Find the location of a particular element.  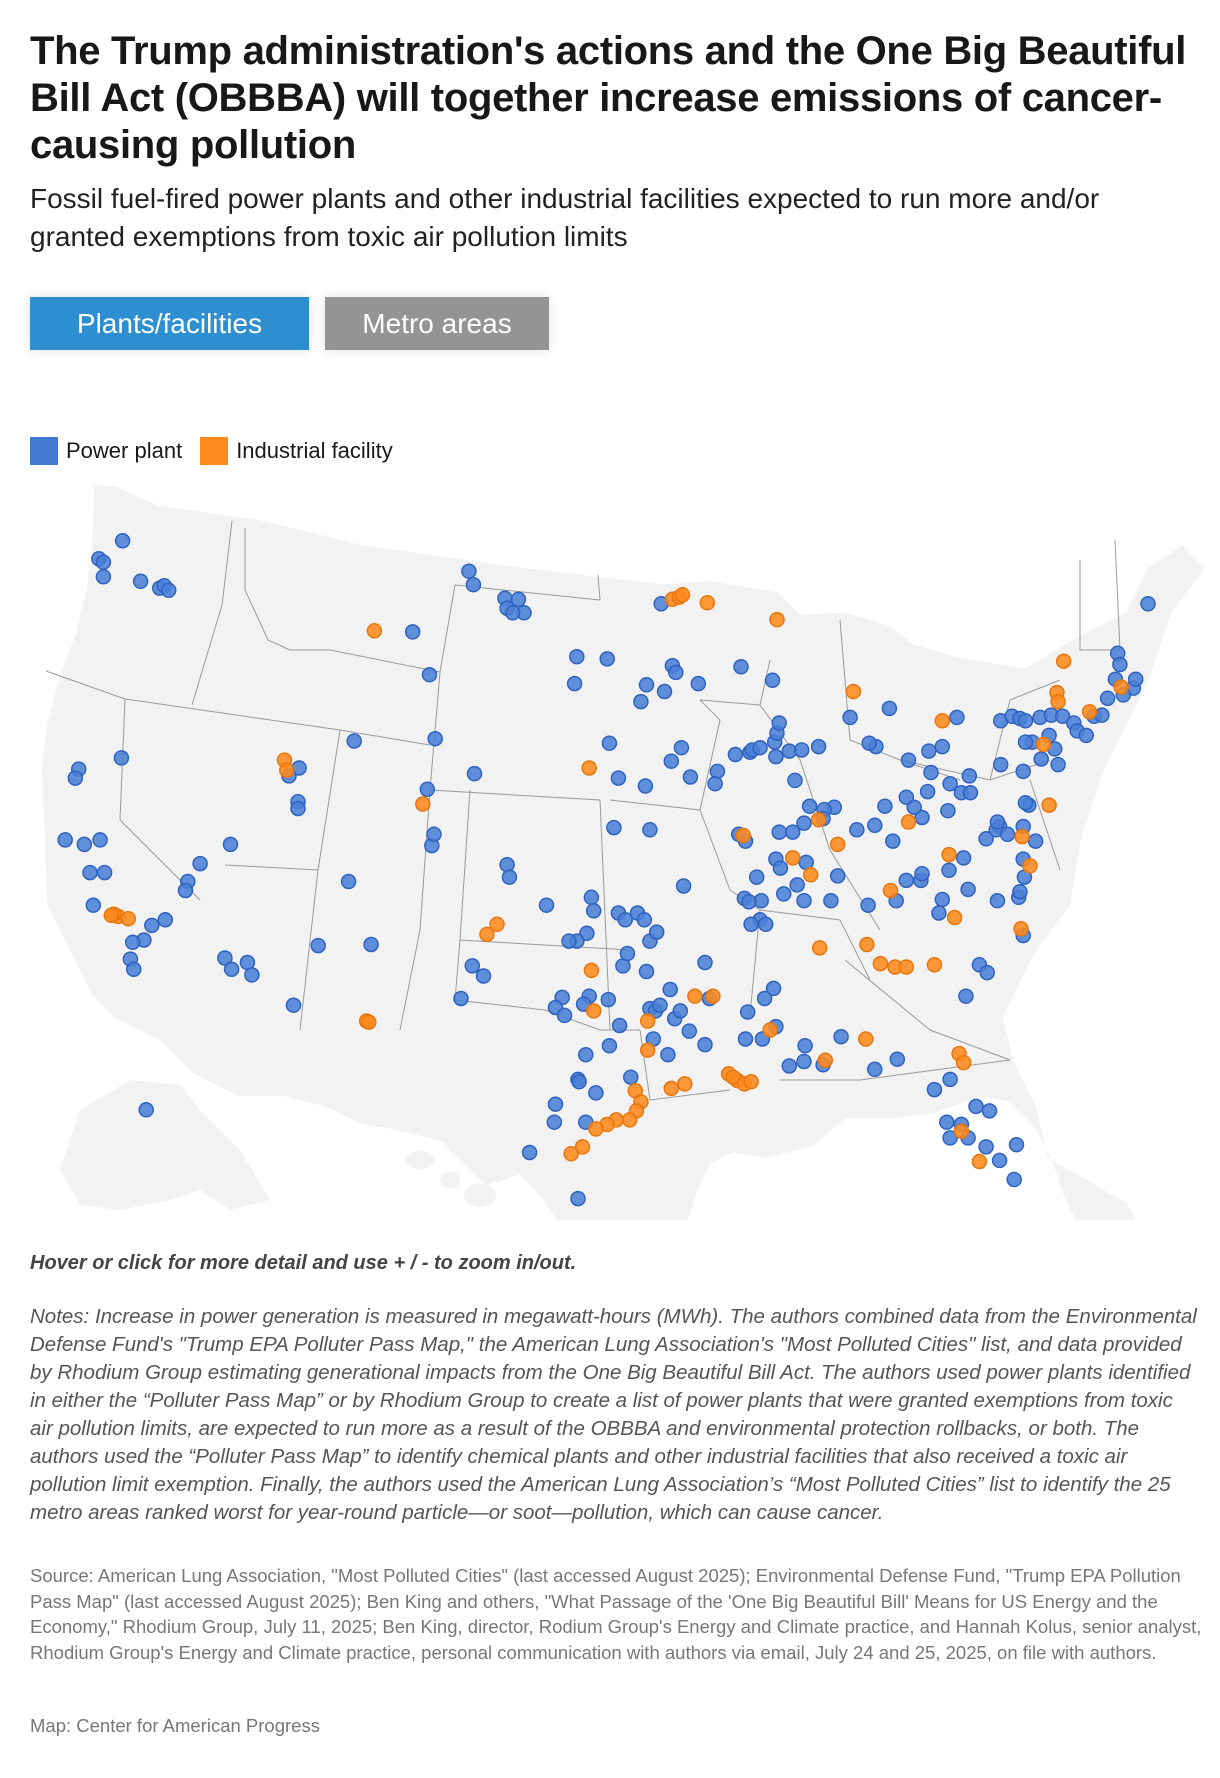

legend-item-industrial-facility: Industrial facility is located at coordinates (296, 451).